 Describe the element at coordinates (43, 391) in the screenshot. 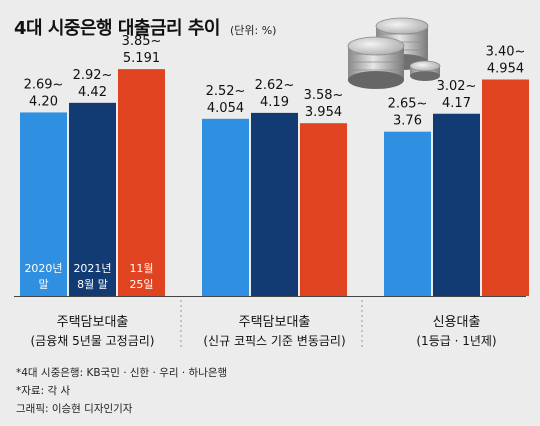

I see `footnote-source: *자료: 각 사` at that location.